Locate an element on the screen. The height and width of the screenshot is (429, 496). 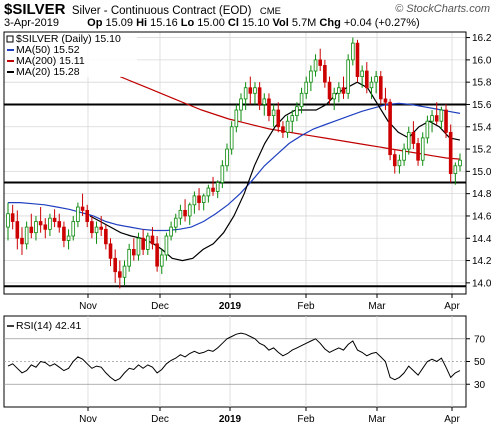
close-label: Cl is located at coordinates (233, 23).